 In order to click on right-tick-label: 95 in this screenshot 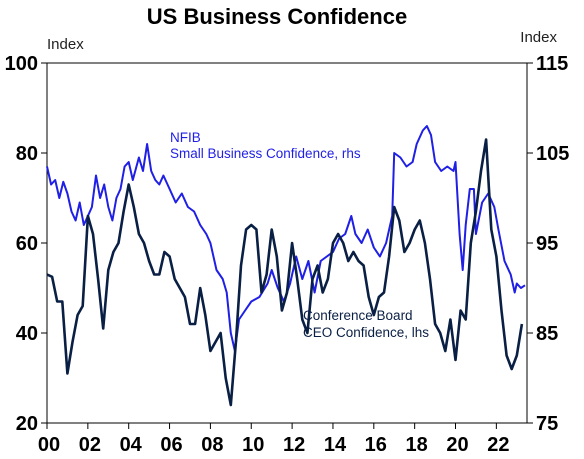, I will do `click(547, 244)`.